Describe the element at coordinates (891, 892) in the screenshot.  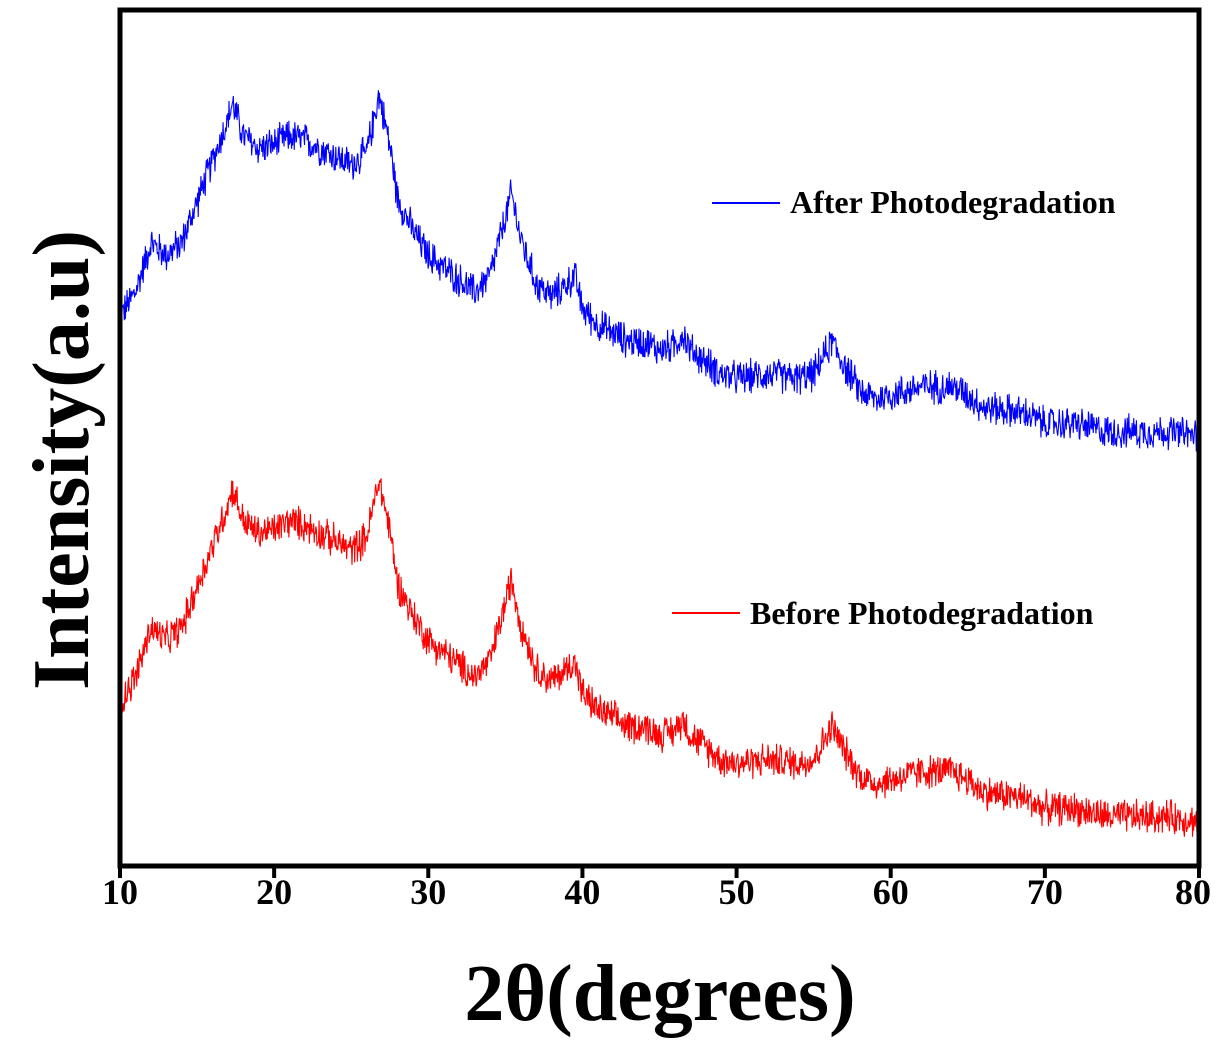
I see `x-tick-label-60: 60` at that location.